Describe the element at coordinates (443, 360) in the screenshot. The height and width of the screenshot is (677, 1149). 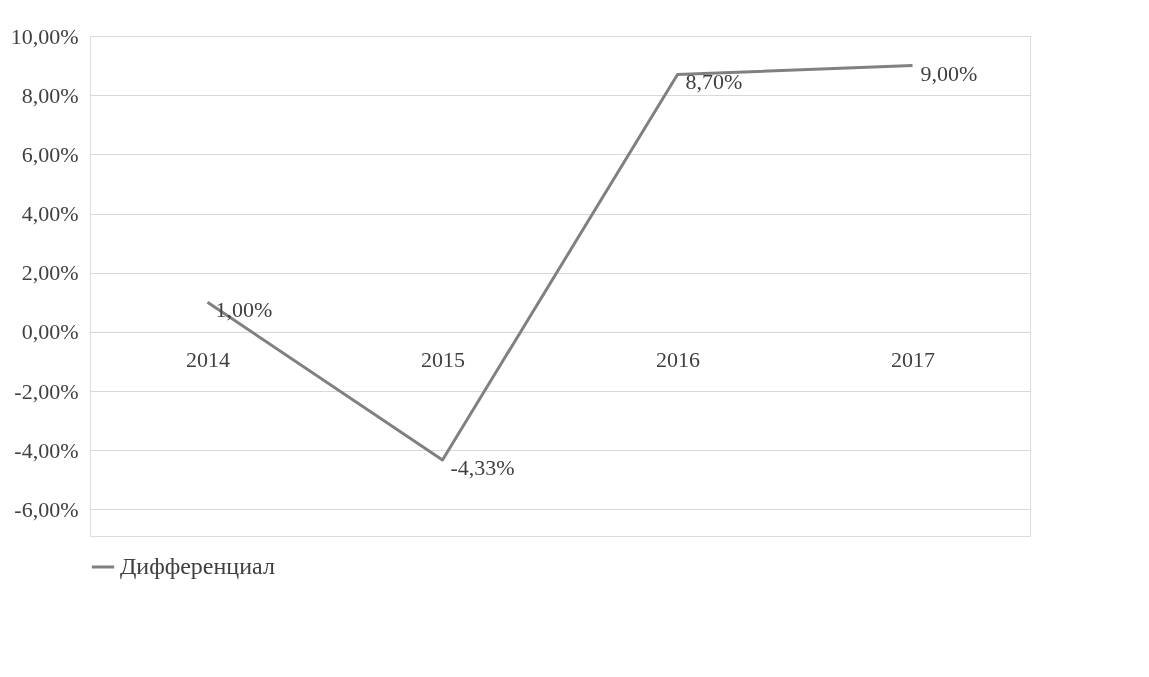
I see `x-tick-label: 2015` at that location.